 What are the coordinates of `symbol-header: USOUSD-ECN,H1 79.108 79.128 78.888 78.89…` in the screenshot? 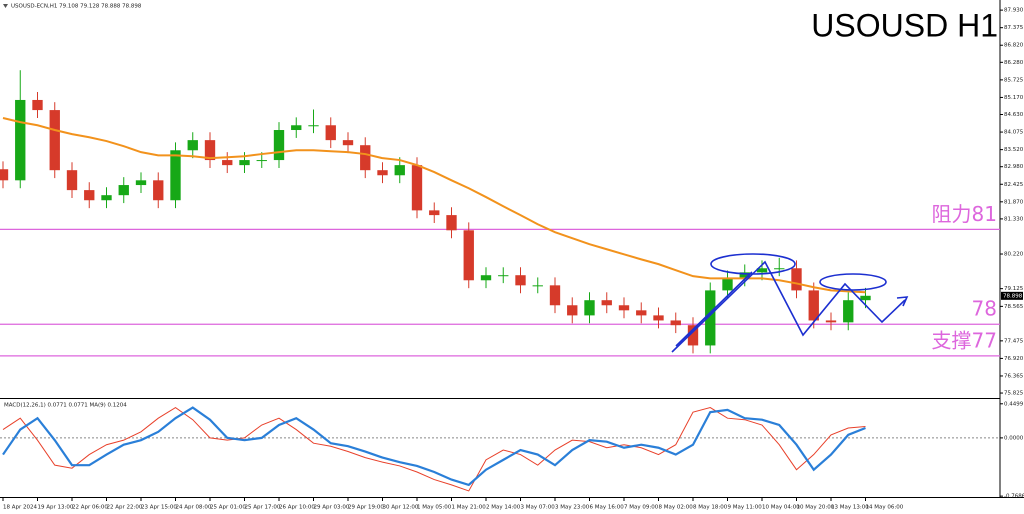 It's located at (76, 7).